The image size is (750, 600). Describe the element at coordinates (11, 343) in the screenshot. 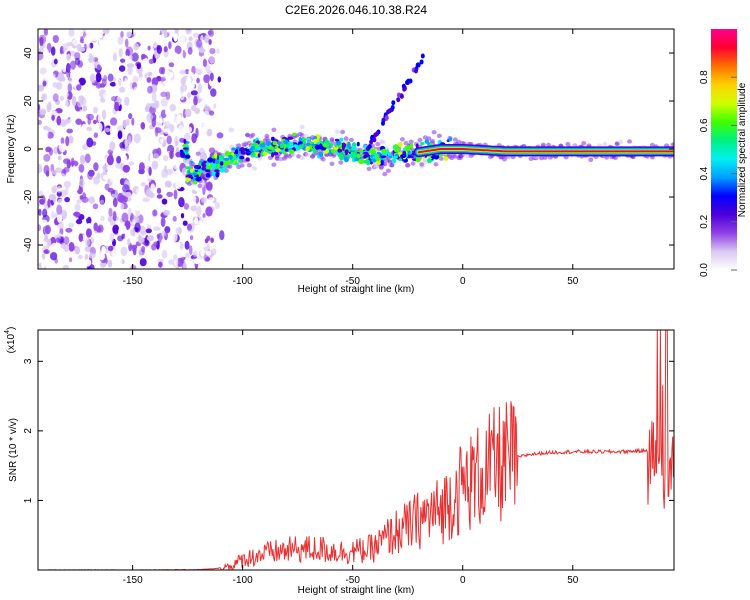

I see `snr-multiplier-base: (x10` at that location.